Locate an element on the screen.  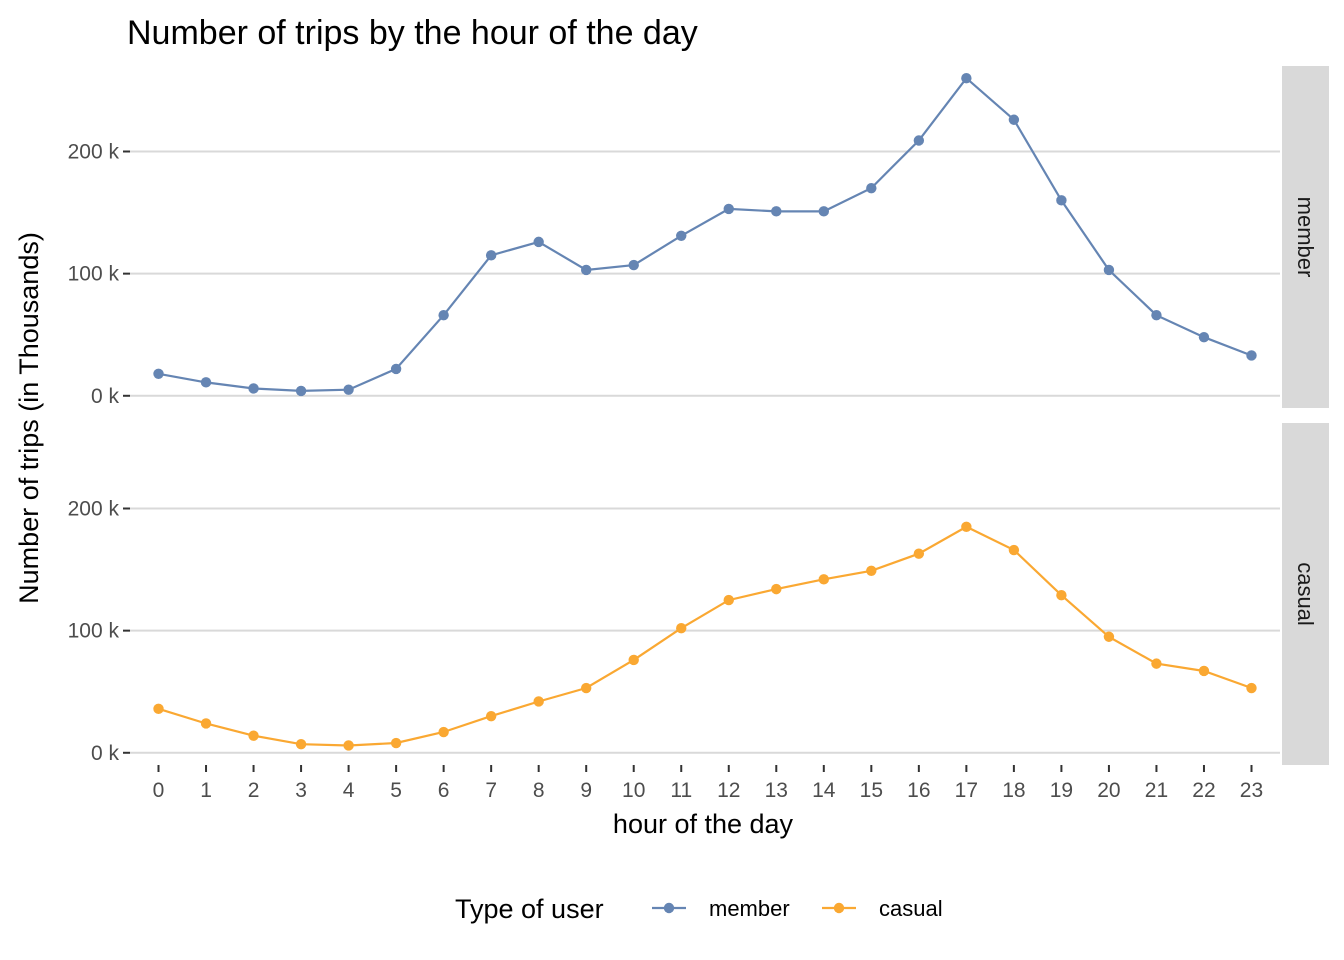
x-tick-label: 9 is located at coordinates (586, 790).